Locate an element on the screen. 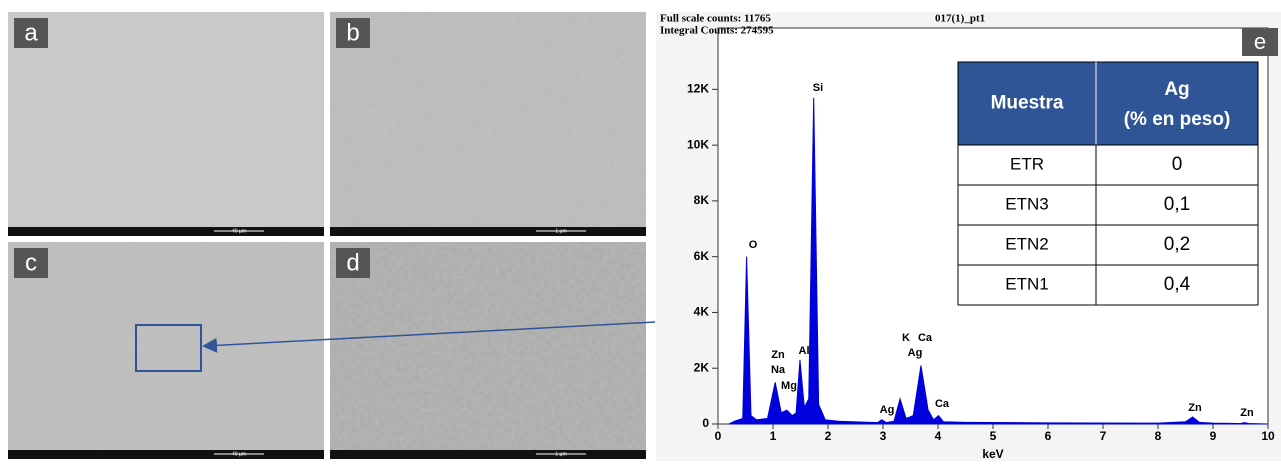  chart-title: 017(1)_pt1 is located at coordinates (960, 19).